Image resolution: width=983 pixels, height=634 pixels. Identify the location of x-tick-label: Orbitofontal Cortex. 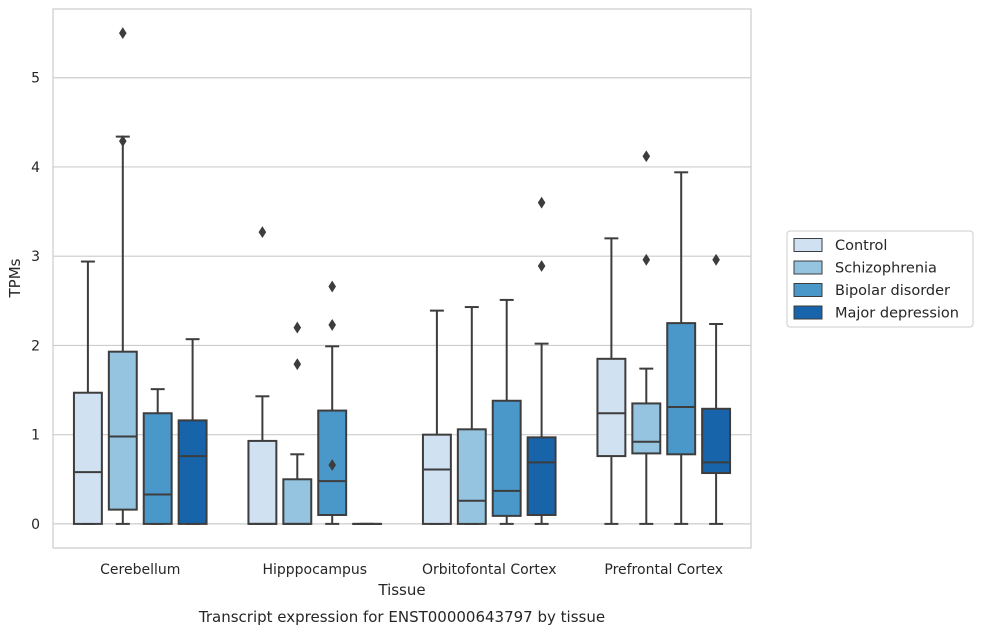
(489, 570).